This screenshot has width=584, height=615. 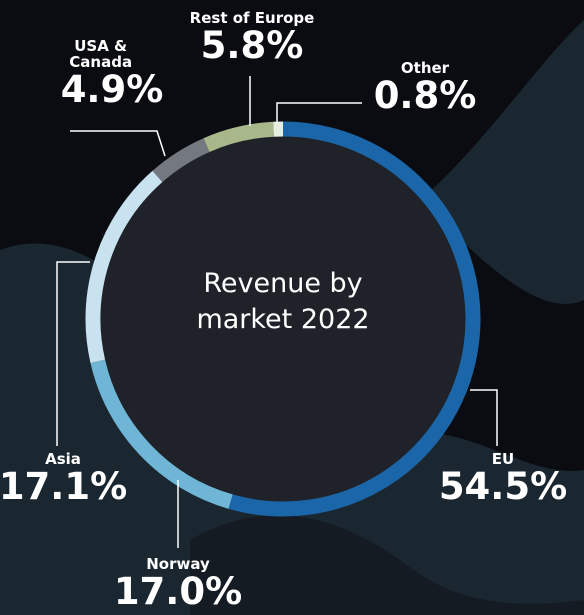 What do you see at coordinates (252, 18) in the screenshot?
I see `category-name: Rest of Europe` at bounding box center [252, 18].